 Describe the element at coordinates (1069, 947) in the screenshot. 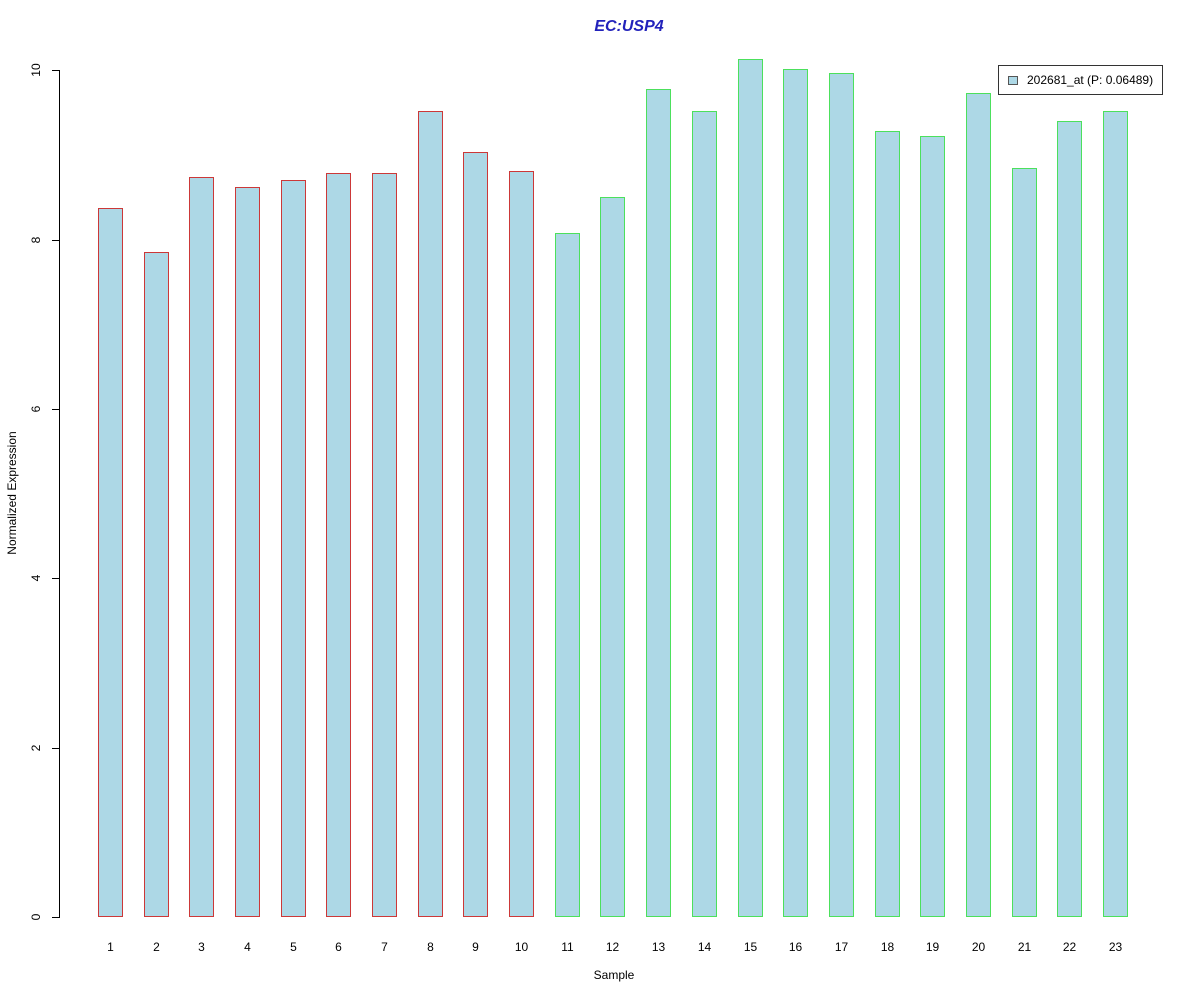

I see `x-tick-label-22: 22` at that location.